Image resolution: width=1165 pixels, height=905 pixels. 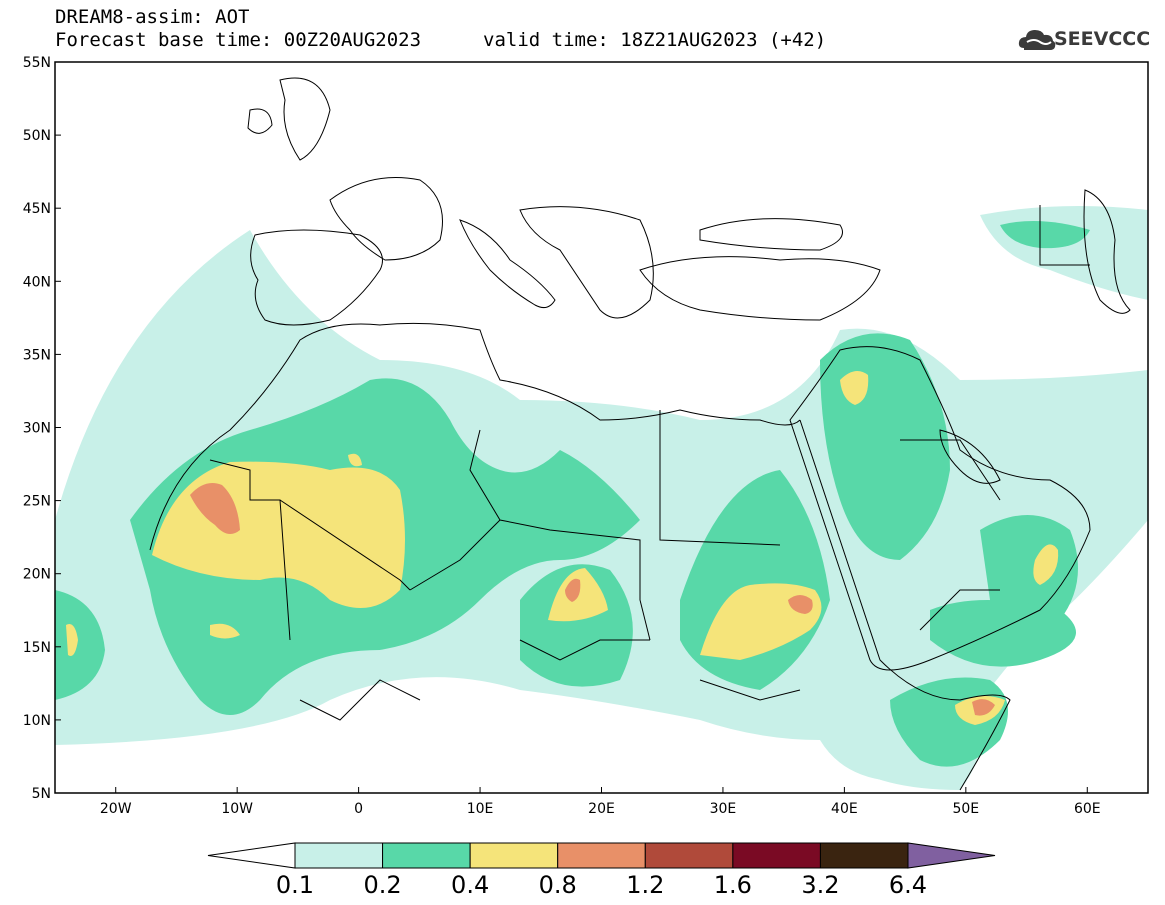 I want to click on lon-label: 10E, so click(x=480, y=809).